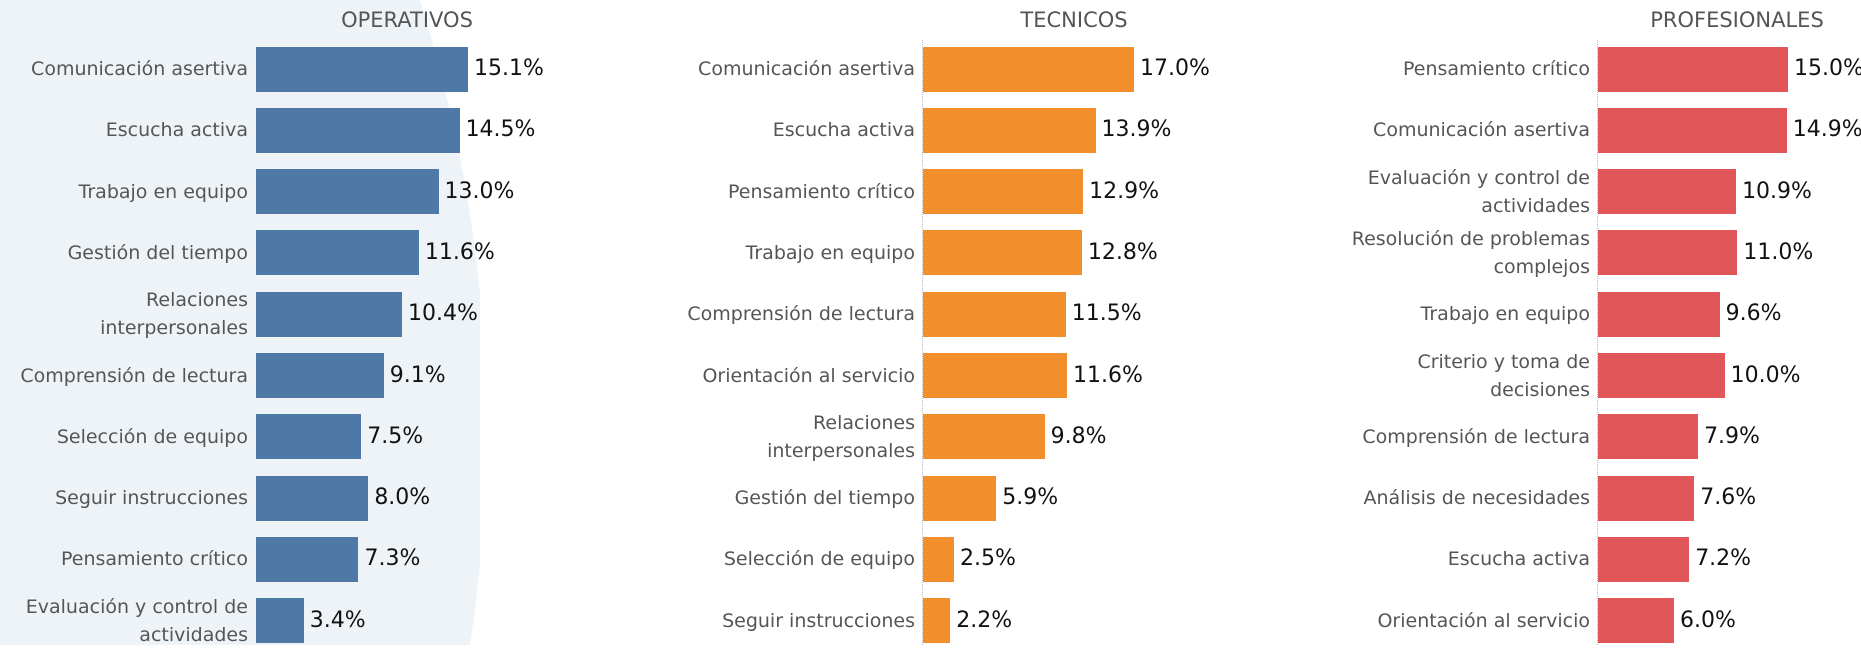 This screenshot has height=651, width=1861. Describe the element at coordinates (1827, 68) in the screenshot. I see `value-label: 15.0%` at that location.